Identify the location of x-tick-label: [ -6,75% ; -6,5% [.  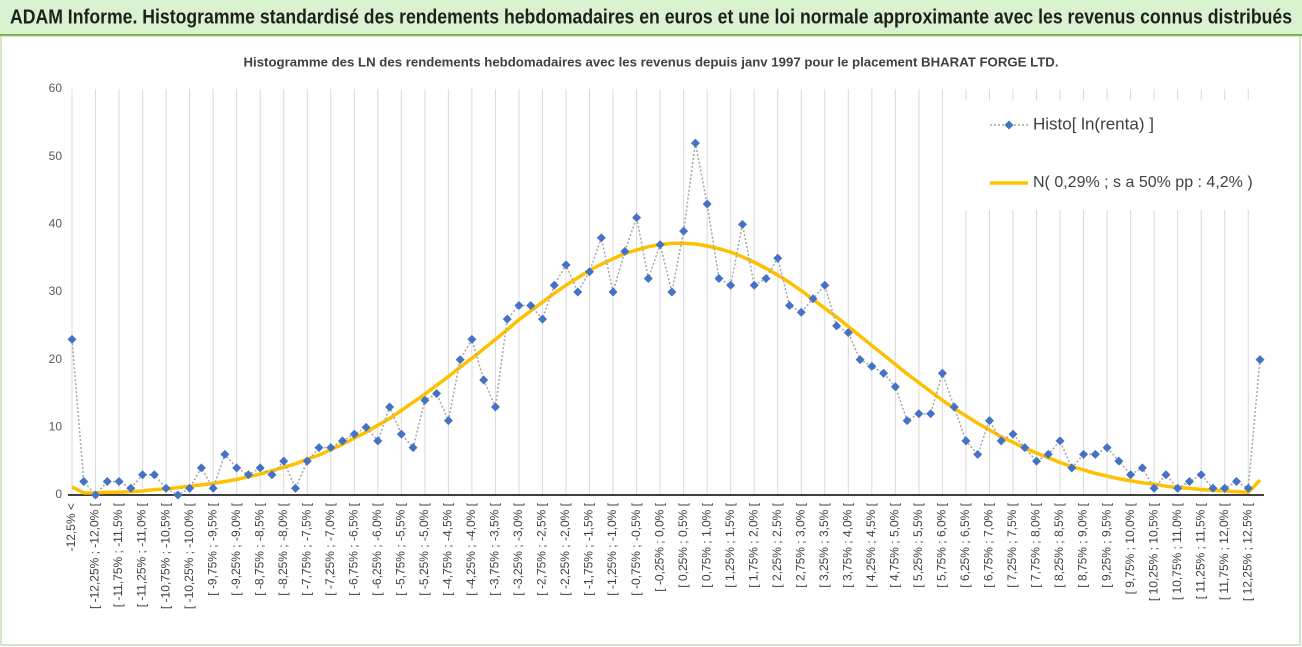
(353, 548).